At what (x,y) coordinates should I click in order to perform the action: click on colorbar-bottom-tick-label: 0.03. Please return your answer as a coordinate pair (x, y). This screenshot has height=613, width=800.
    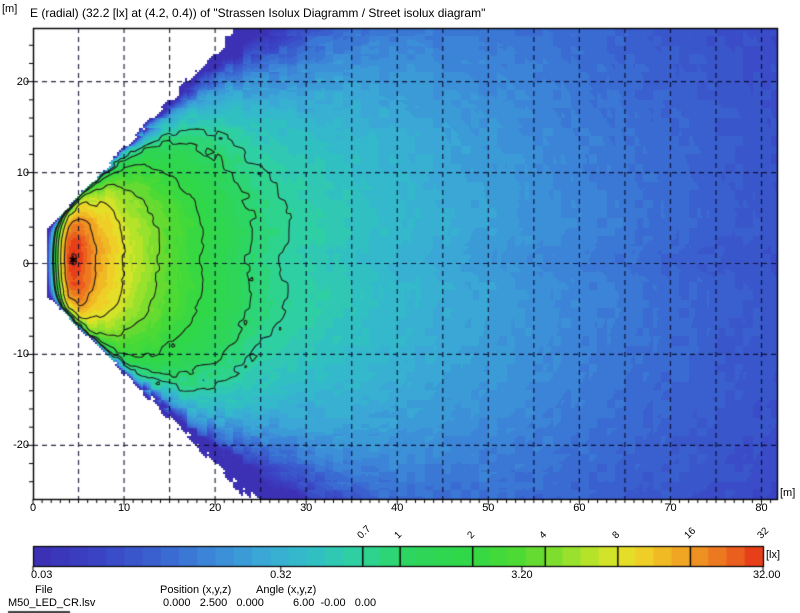
    Looking at the image, I should click on (42, 575).